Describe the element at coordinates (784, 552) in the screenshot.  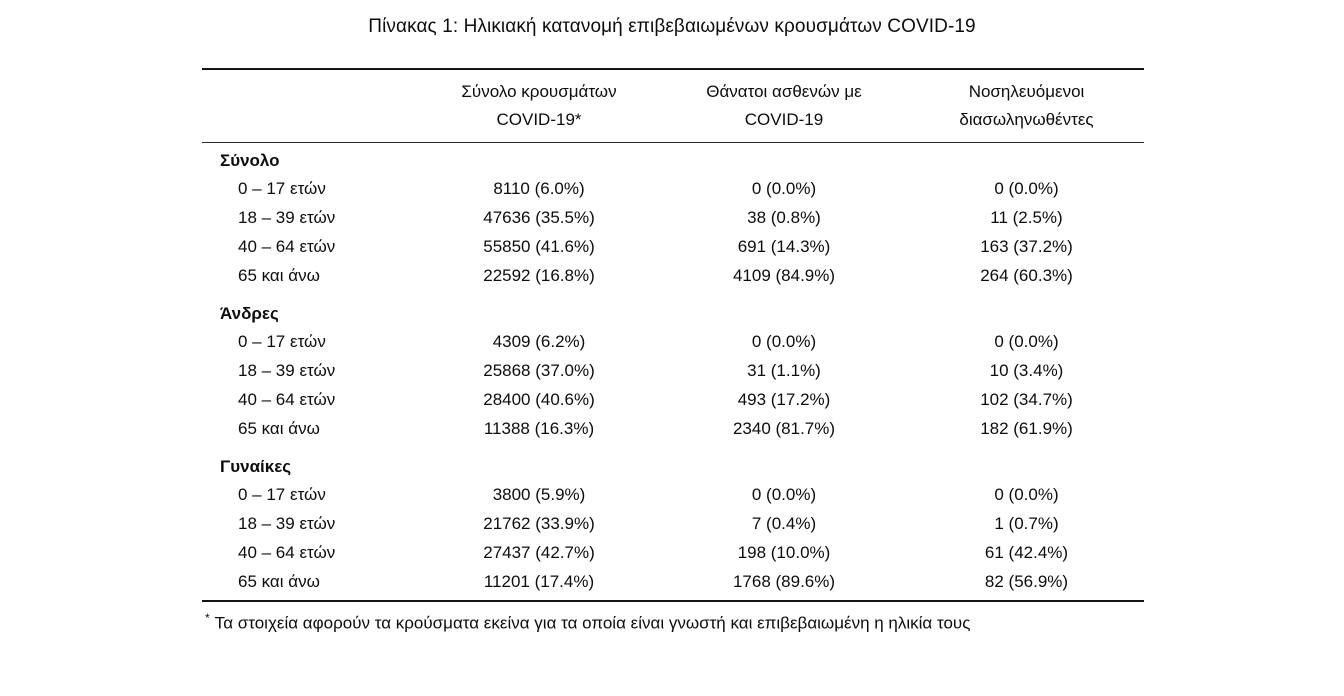
I see `deaths-value: 198 (10.0%)` at that location.